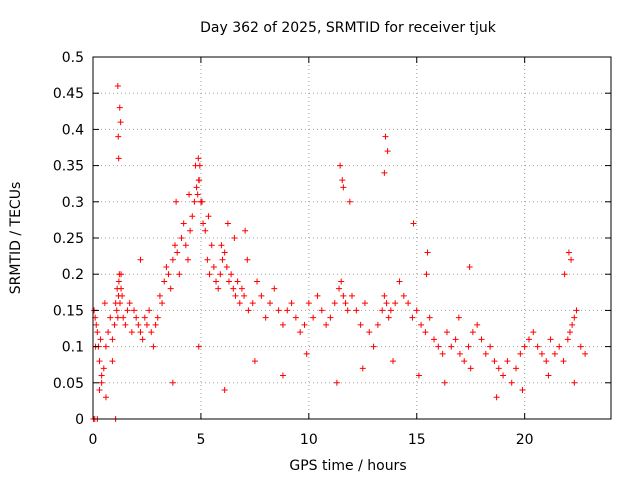 This screenshot has width=640, height=480. I want to click on y-tick-label: 0.5, so click(73, 58).